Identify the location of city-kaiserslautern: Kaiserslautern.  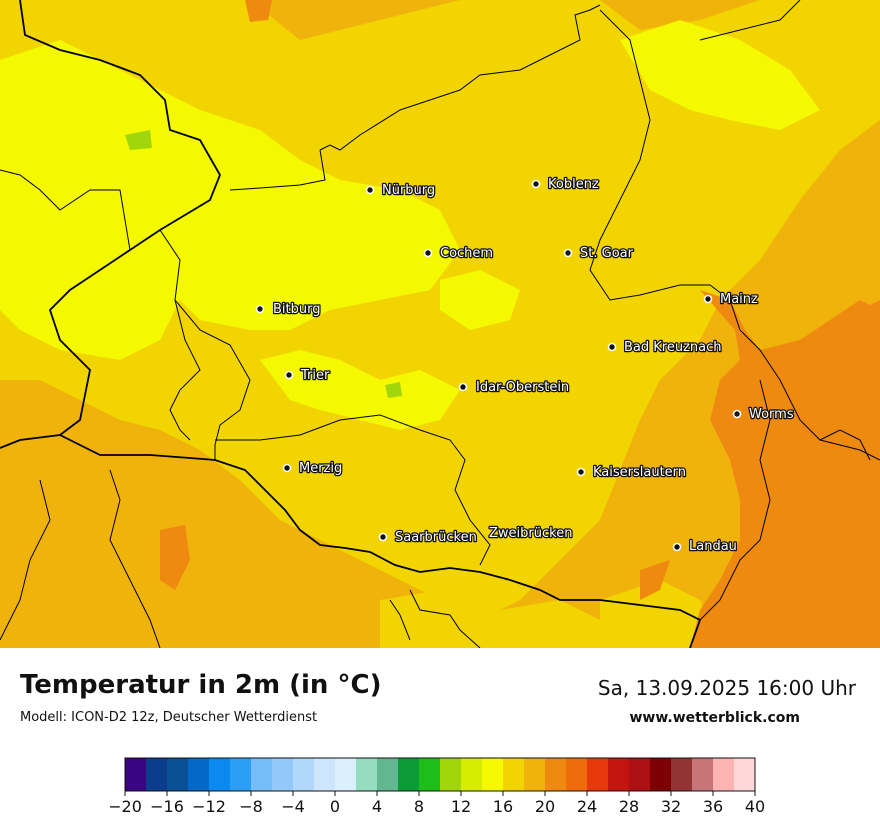
(631, 472).